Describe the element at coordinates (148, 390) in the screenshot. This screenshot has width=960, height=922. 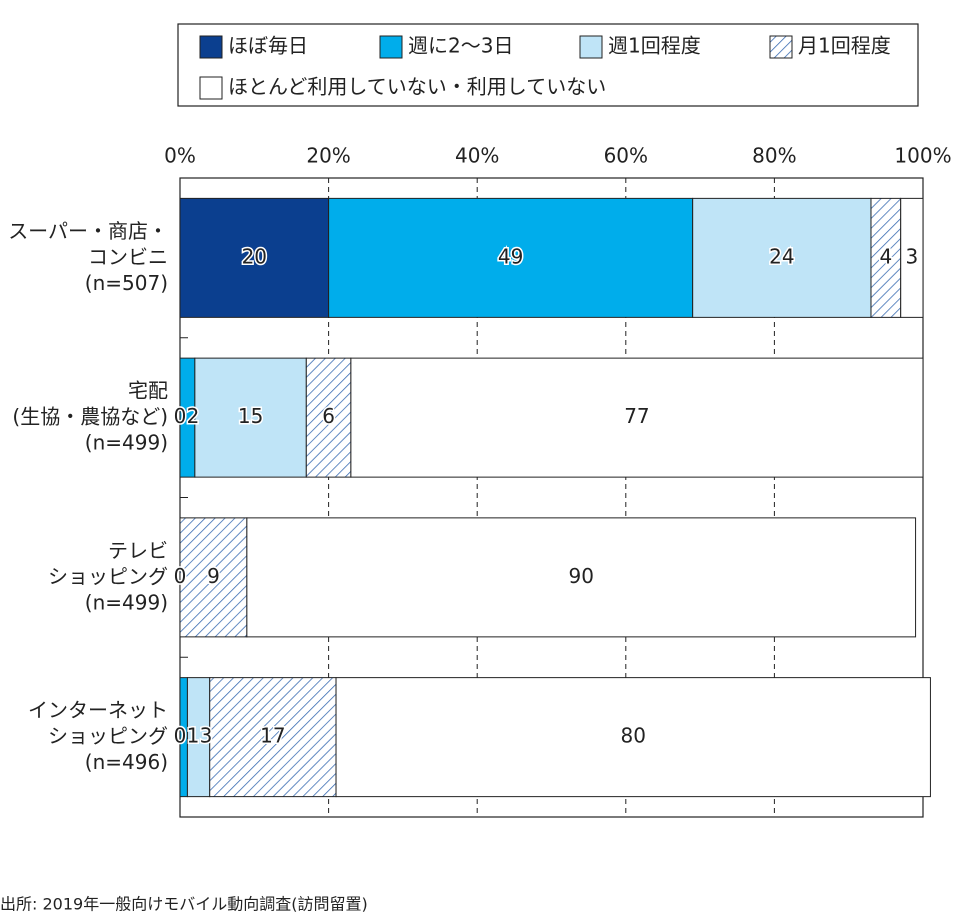
I see `y-tick-label-line: 宅配` at that location.